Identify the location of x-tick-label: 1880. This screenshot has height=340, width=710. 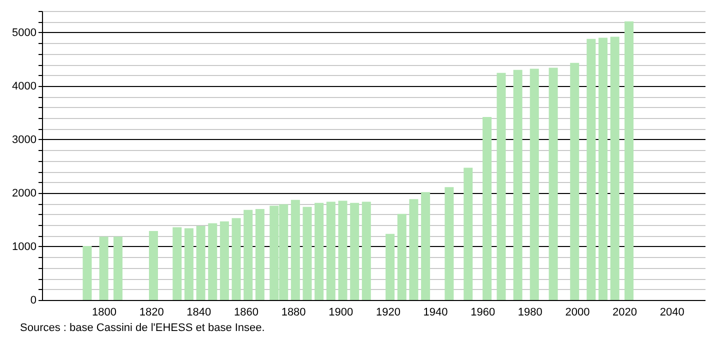
(293, 312).